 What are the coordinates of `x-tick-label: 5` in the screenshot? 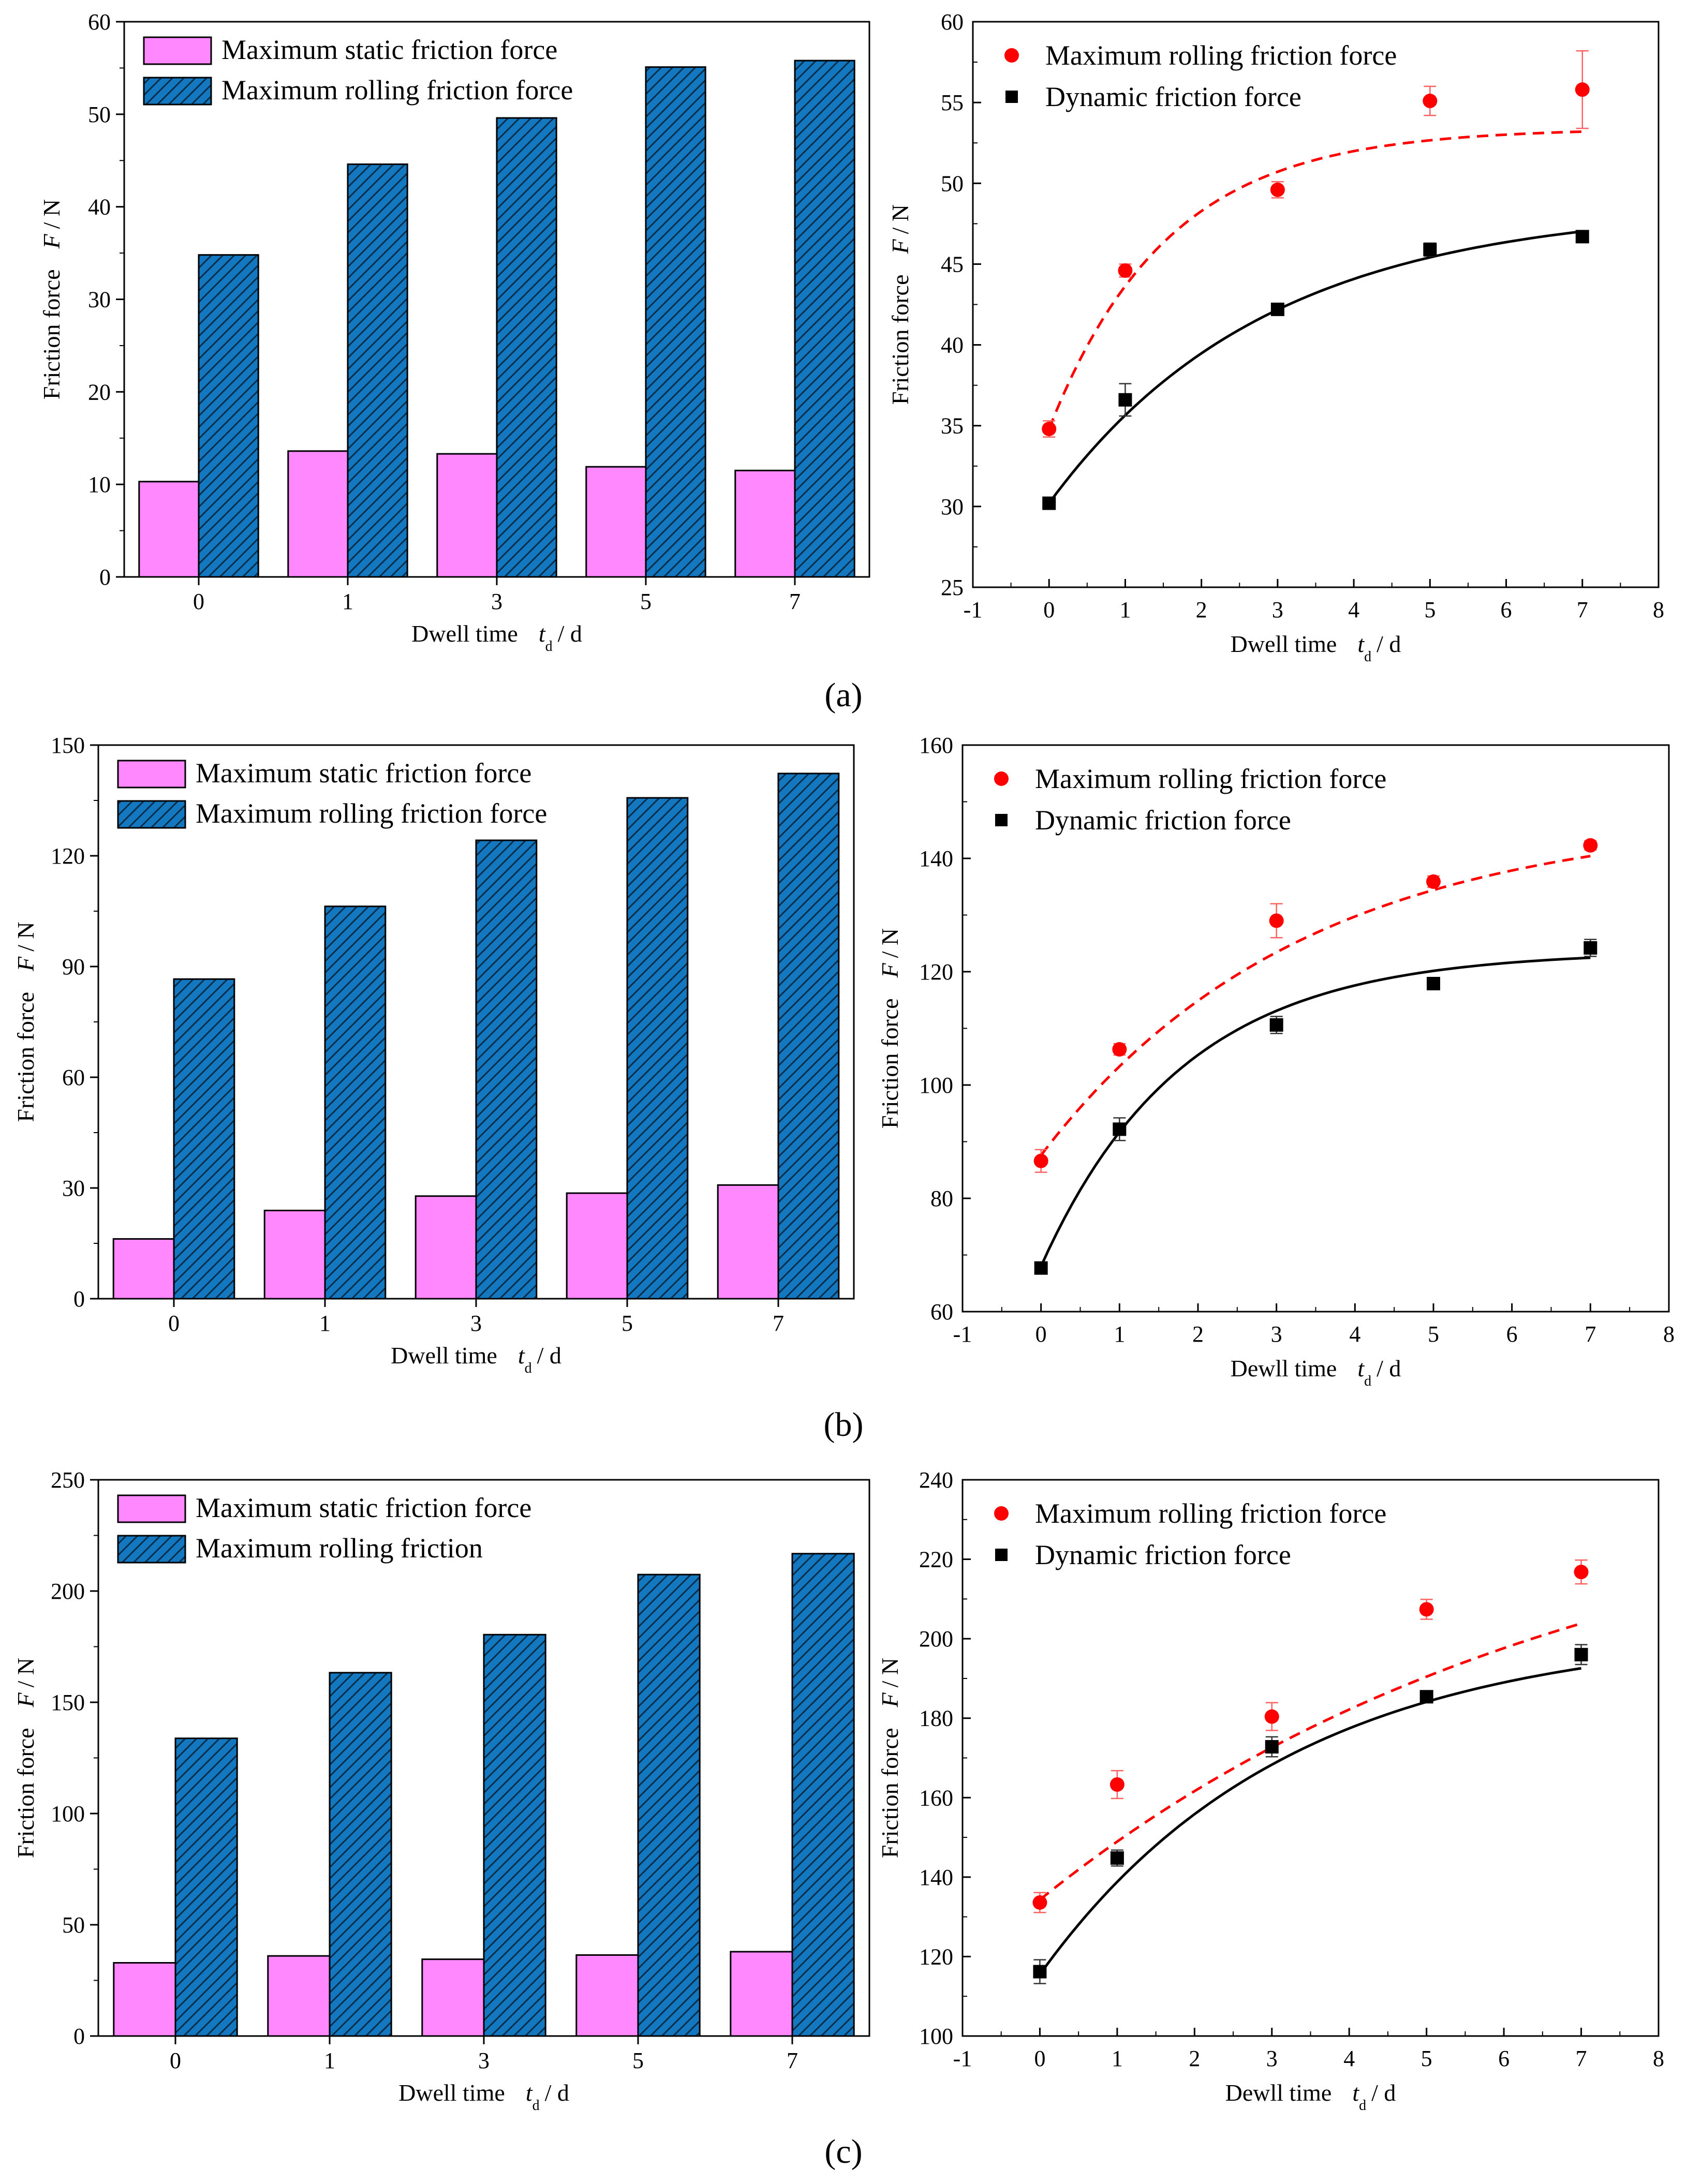 It's located at (1433, 1334).